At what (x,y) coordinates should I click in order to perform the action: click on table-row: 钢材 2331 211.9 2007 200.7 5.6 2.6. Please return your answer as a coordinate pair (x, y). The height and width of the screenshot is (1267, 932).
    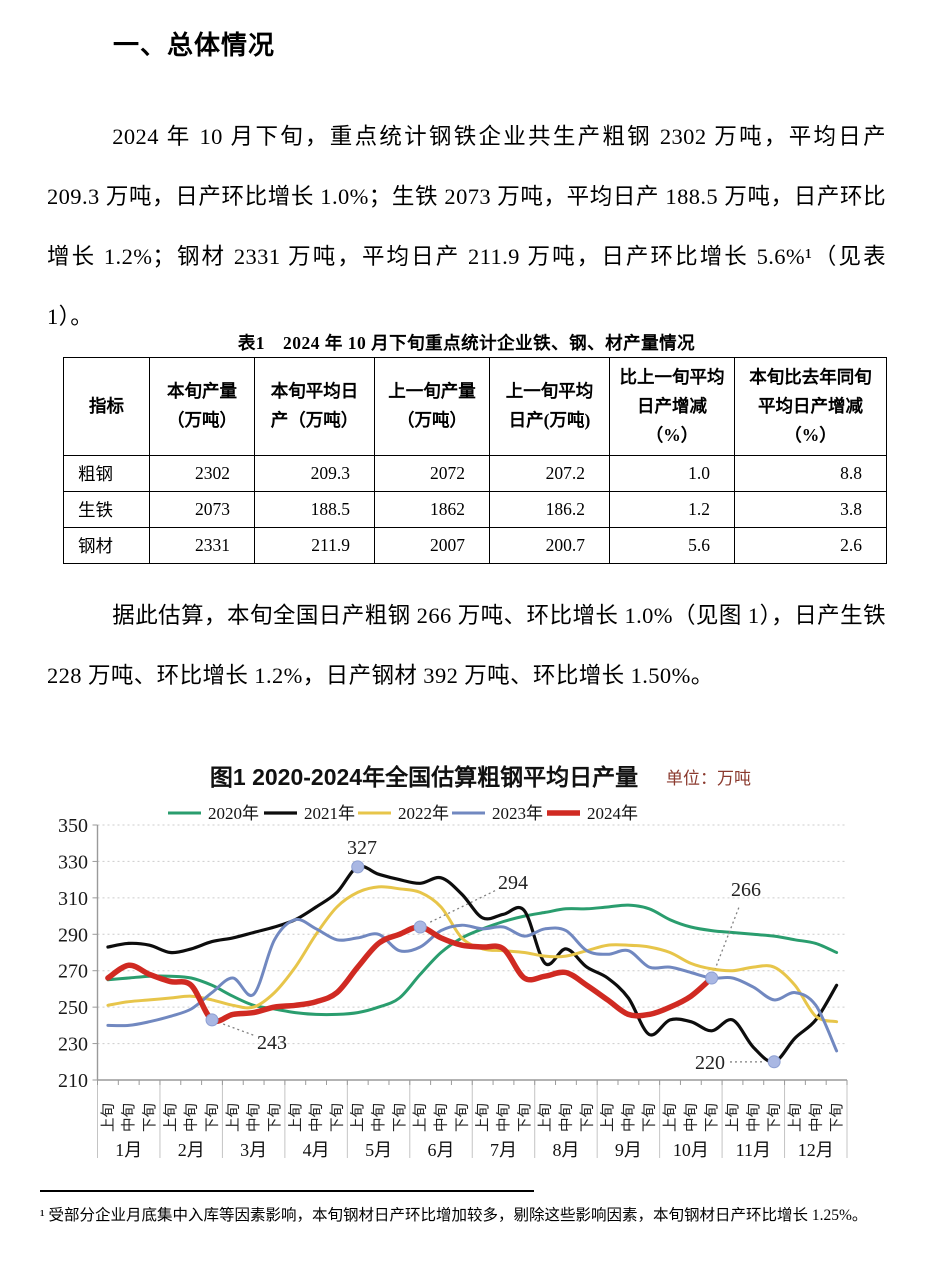
    Looking at the image, I should click on (475, 545).